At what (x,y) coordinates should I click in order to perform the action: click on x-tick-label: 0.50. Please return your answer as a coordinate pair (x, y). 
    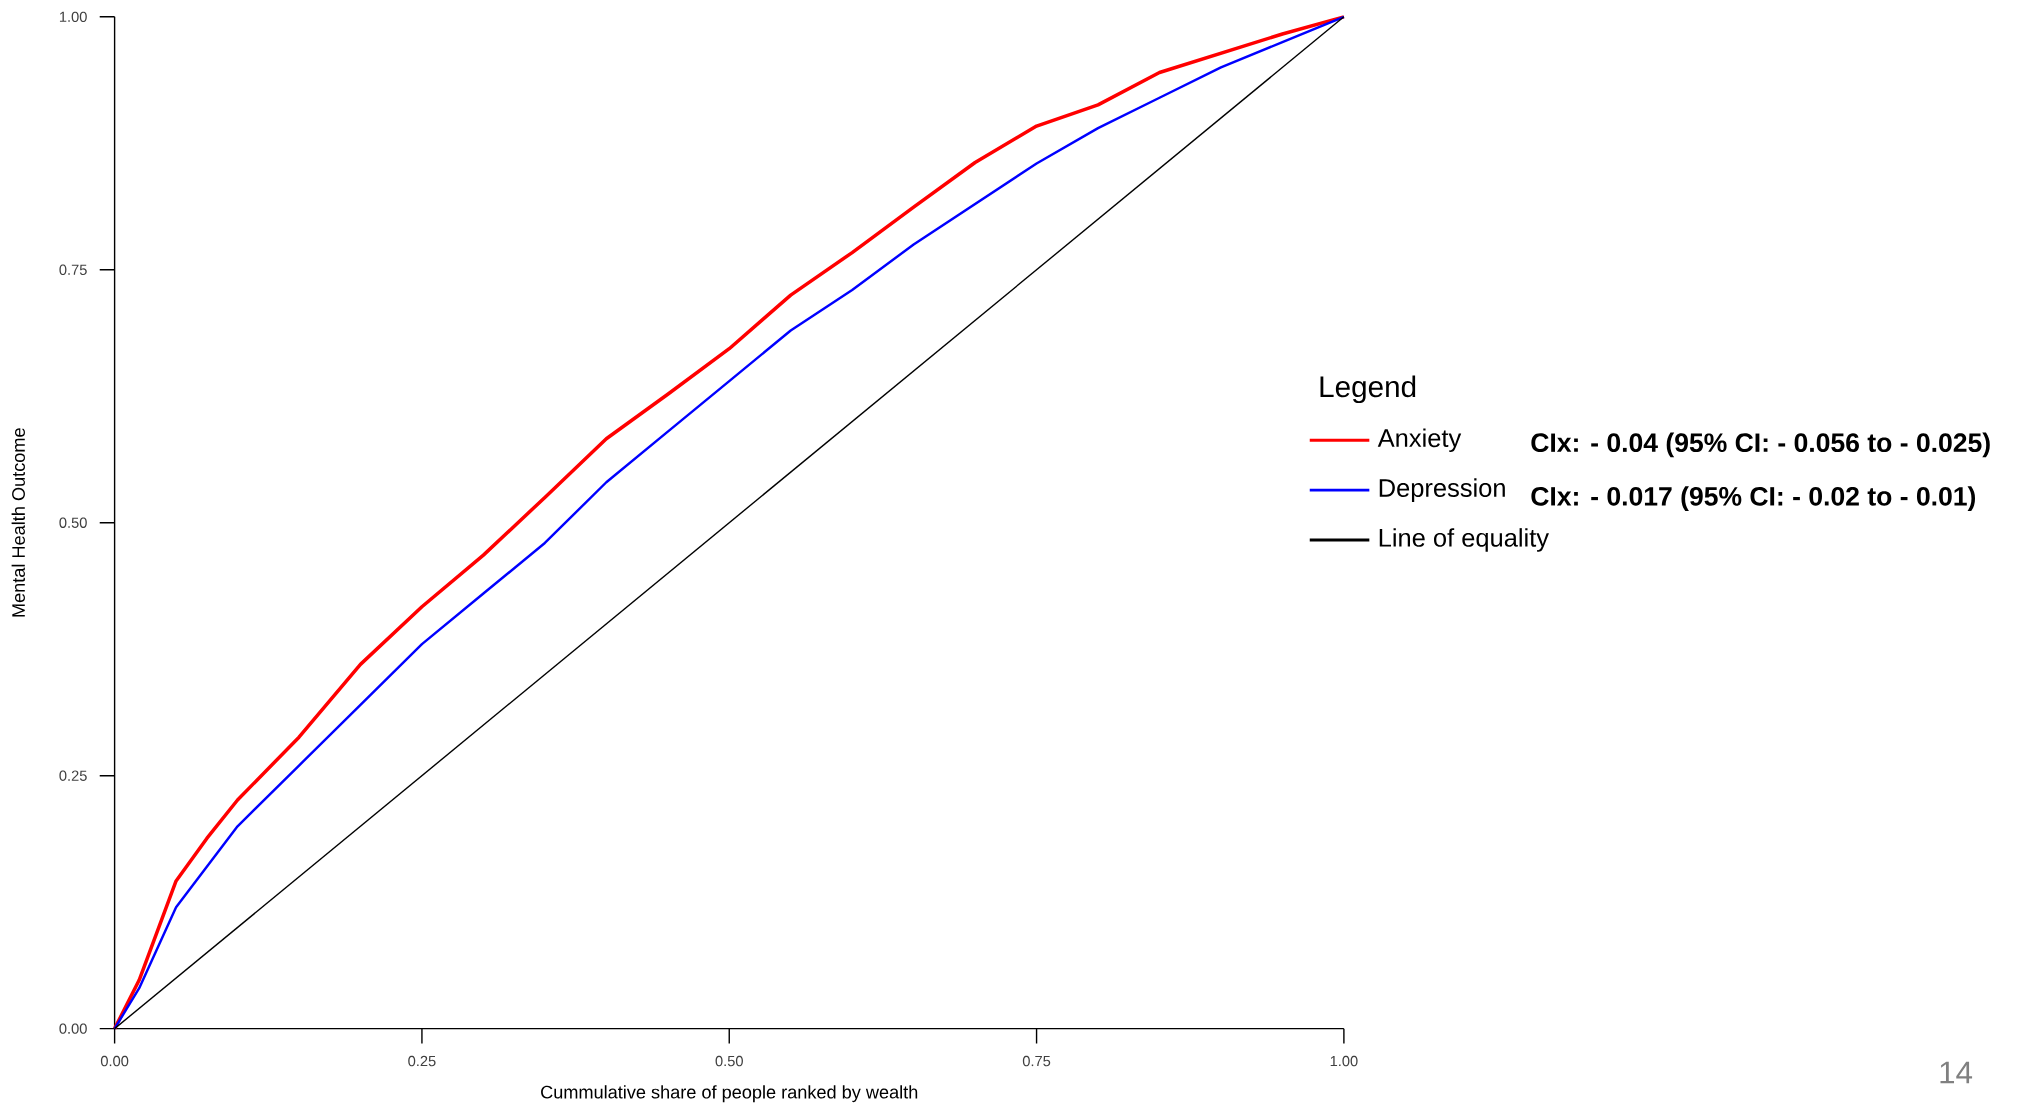
    Looking at the image, I should click on (729, 1061).